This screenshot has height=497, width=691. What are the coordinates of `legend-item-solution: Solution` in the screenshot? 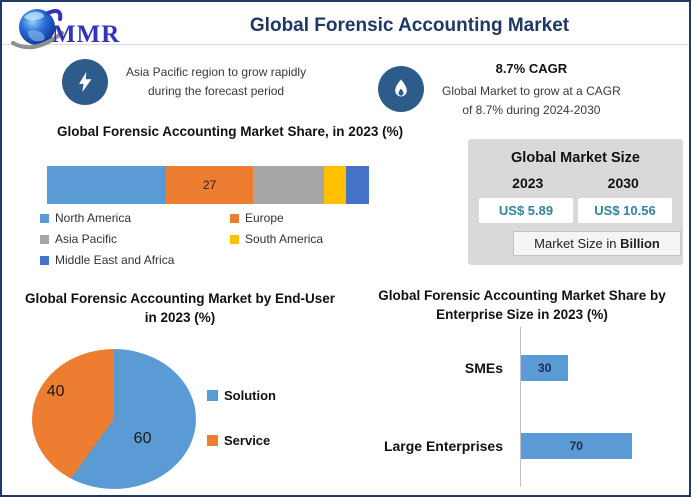 It's located at (241, 395).